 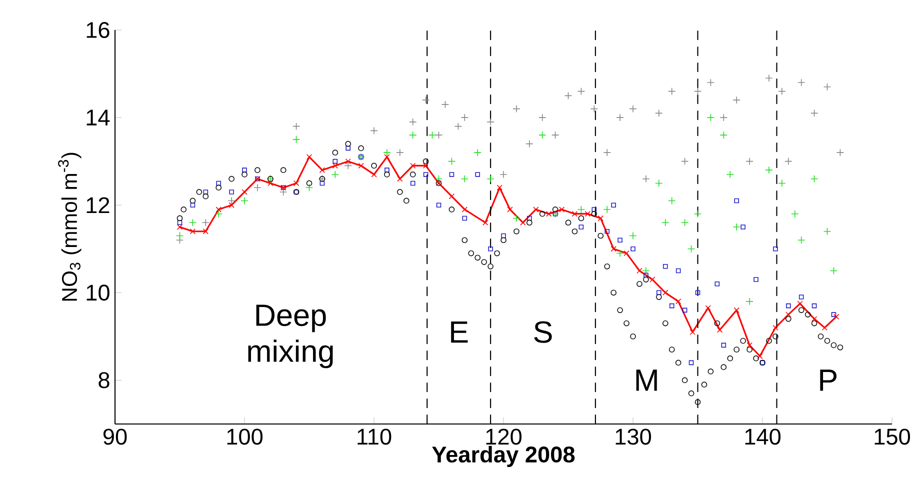 What do you see at coordinates (245, 436) in the screenshot?
I see `x-tick-label: 100` at bounding box center [245, 436].